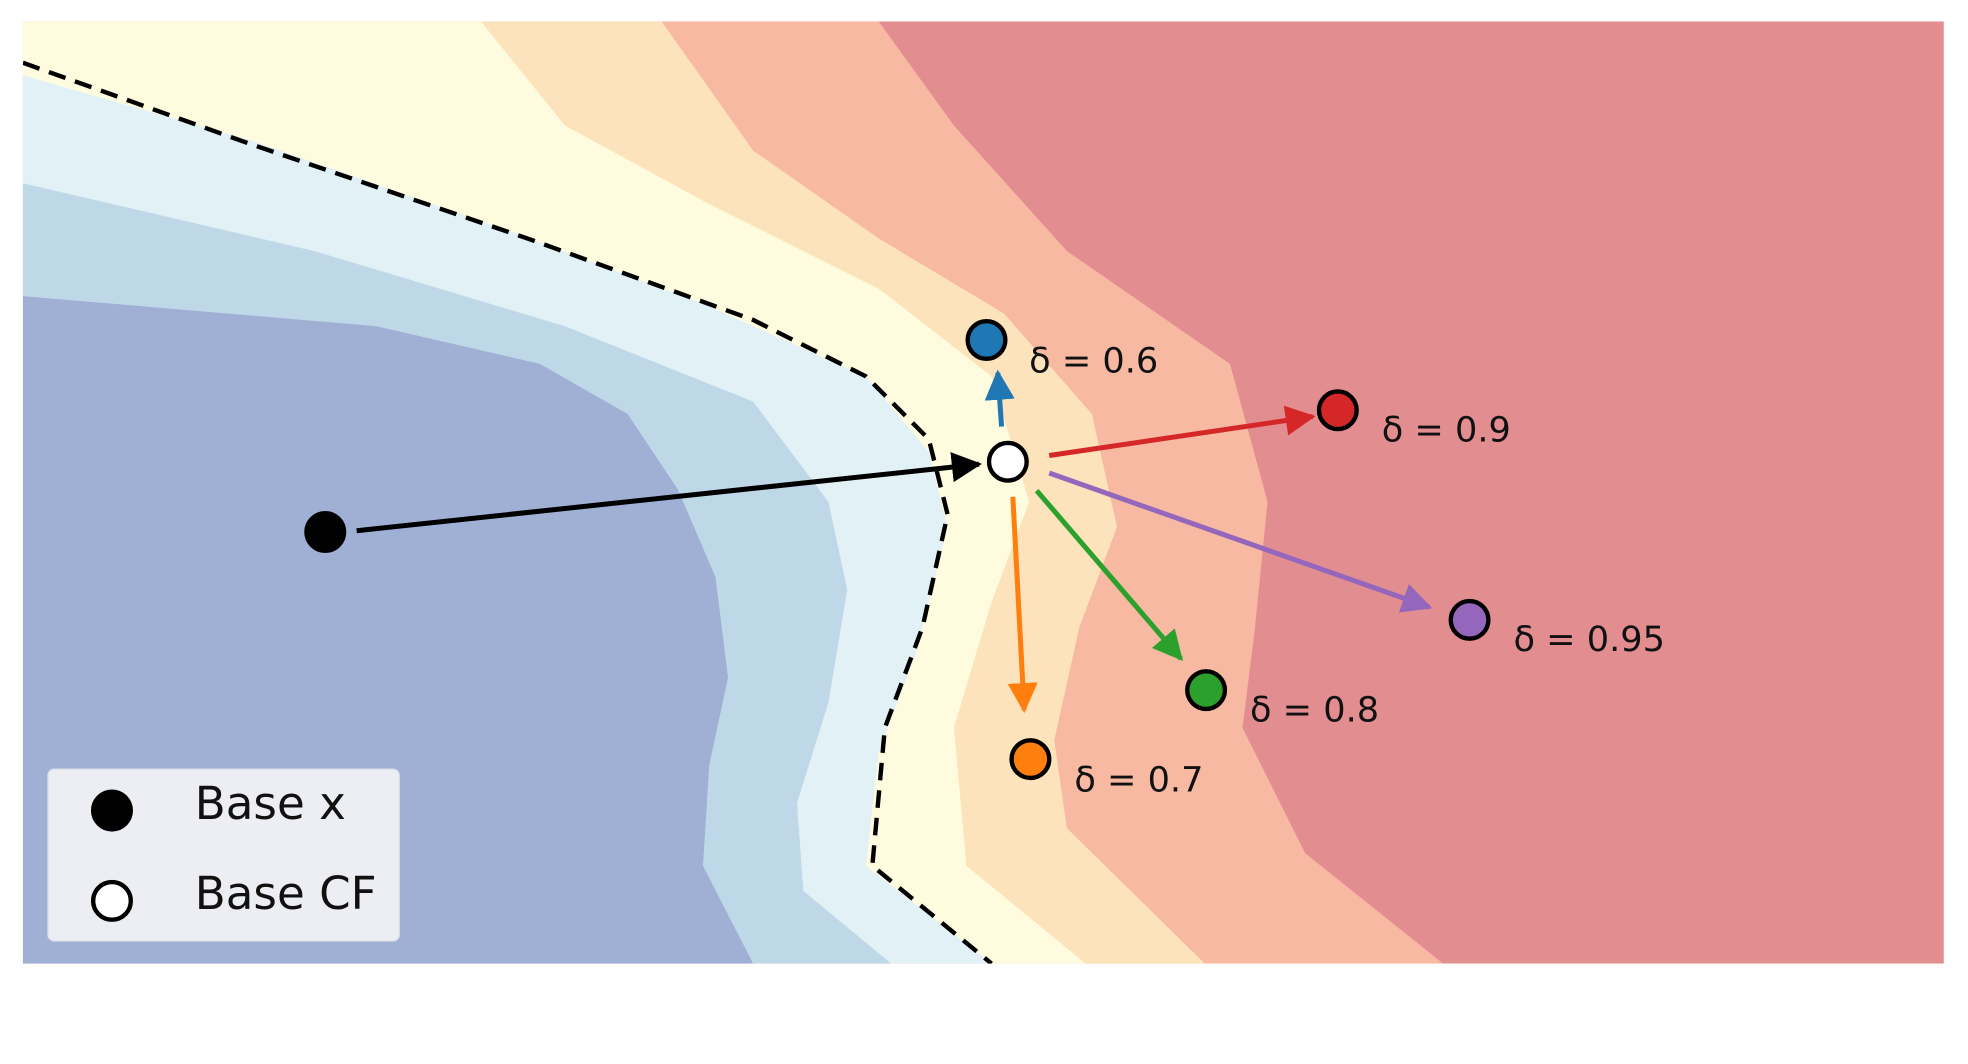 This screenshot has width=1968, height=1064. I want to click on base-x-point, so click(325, 532).